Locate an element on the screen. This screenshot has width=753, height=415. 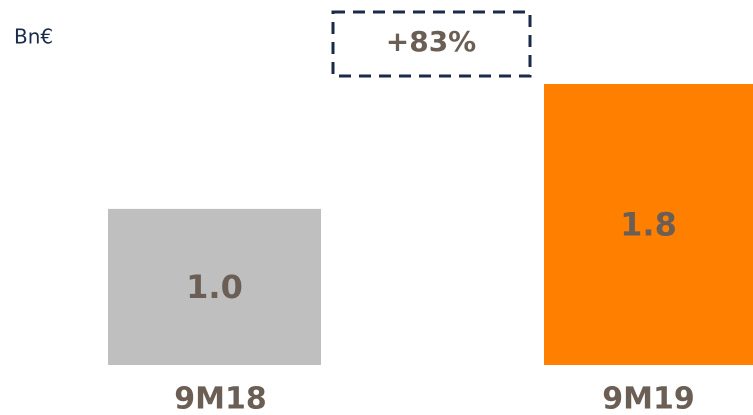
annotation-box is located at coordinates (431, 44).